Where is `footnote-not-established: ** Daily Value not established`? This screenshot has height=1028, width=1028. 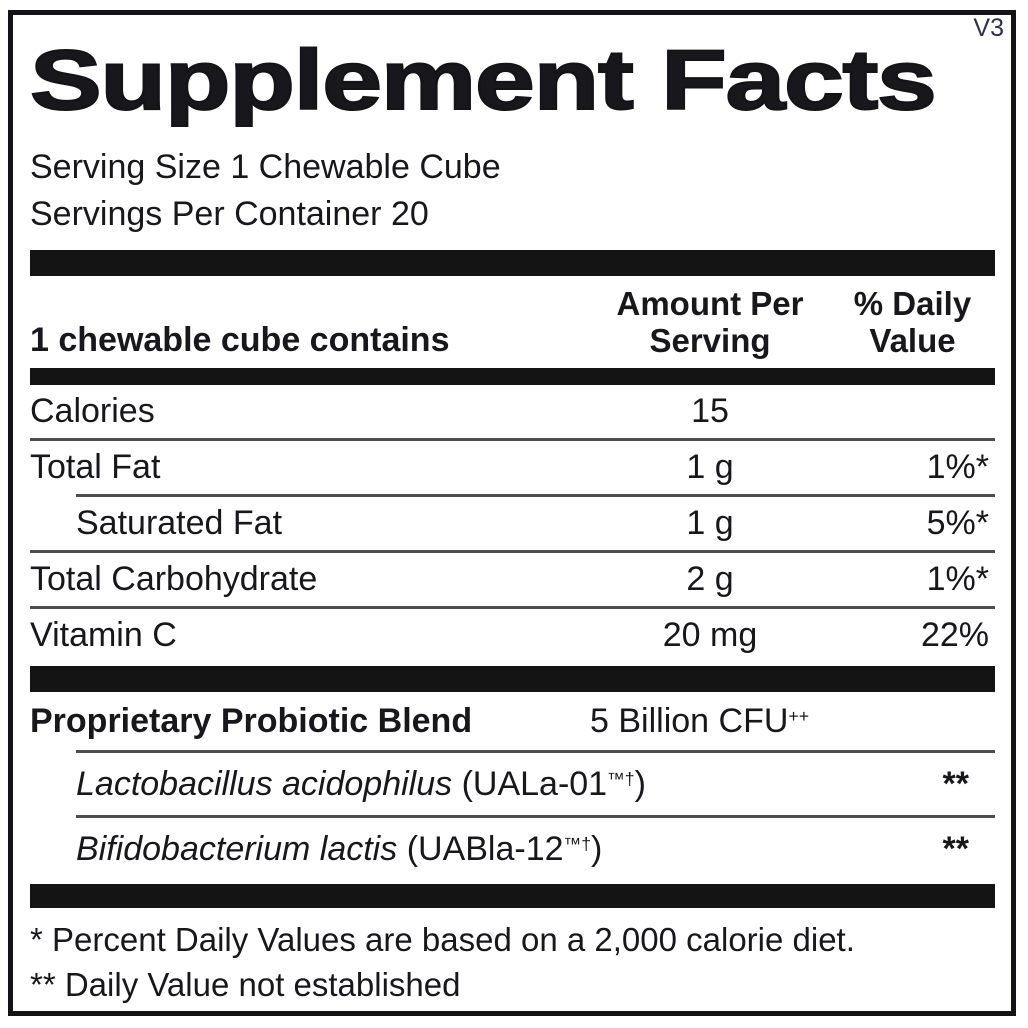 footnote-not-established: ** Daily Value not established is located at coordinates (245, 984).